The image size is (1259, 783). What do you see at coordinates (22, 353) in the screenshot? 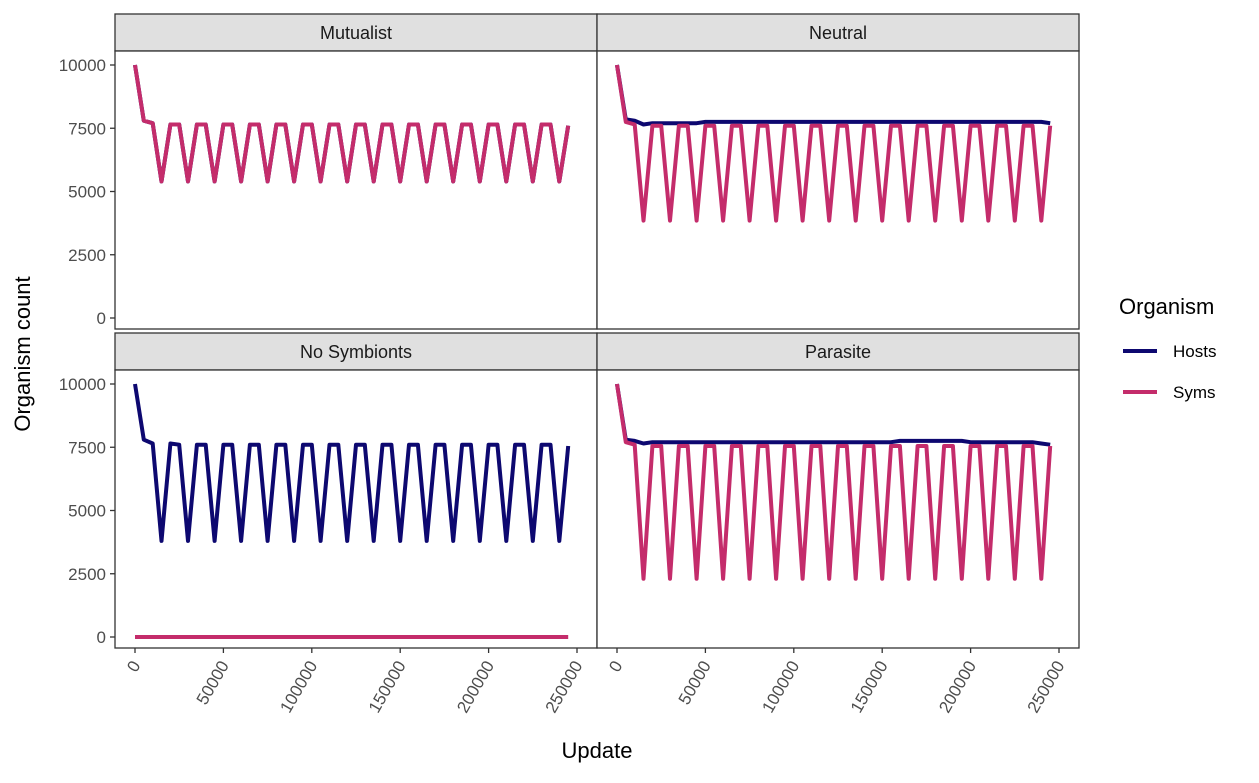
I see `y-axis-title: Organism count` at bounding box center [22, 353].